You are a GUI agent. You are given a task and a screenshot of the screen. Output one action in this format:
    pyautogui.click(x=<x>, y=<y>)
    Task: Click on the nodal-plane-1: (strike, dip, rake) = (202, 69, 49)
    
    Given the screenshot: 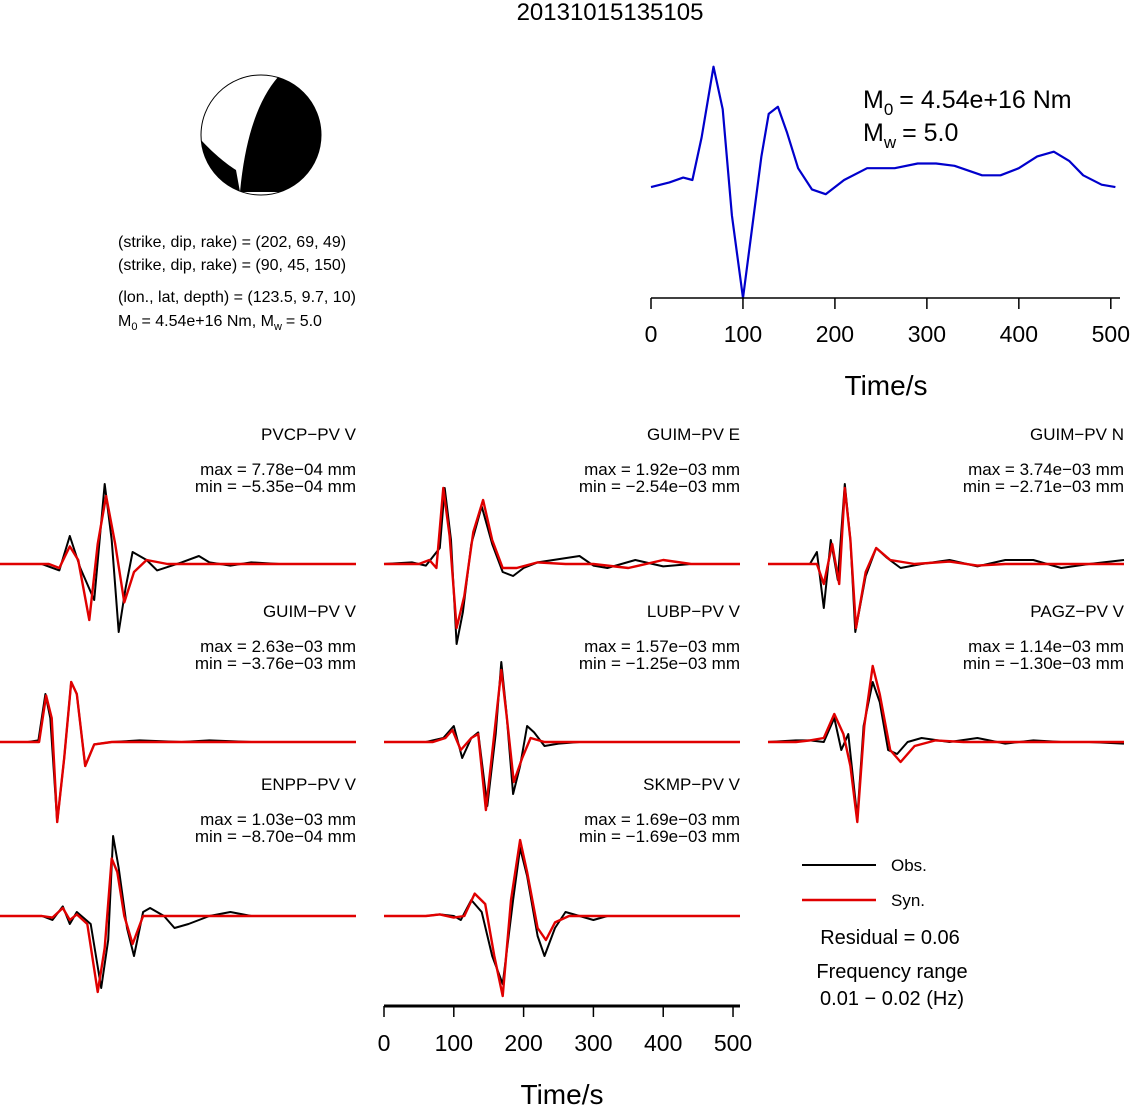 What is the action you would take?
    pyautogui.click(x=232, y=242)
    